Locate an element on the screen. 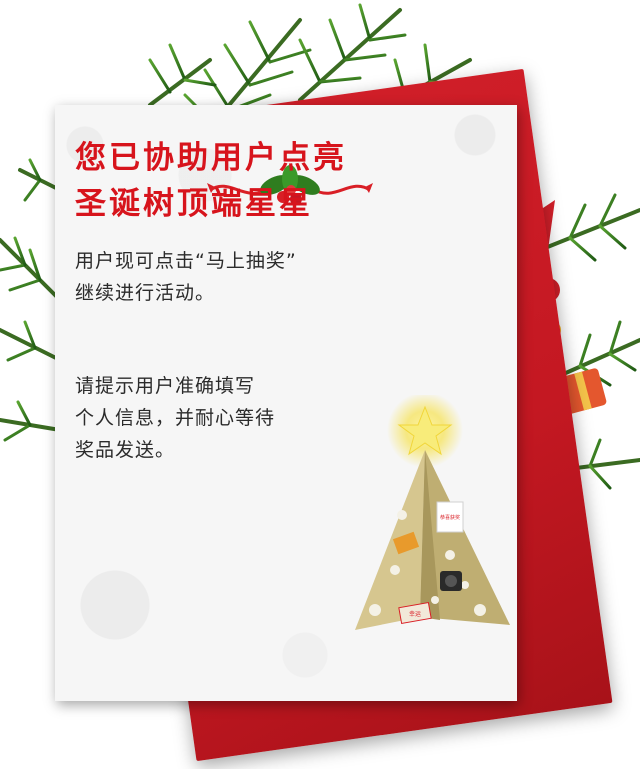  reminder-paragraph: 请提示用户准确填写 个人信息，并耐心等待 奖品发送。 is located at coordinates (175, 418).